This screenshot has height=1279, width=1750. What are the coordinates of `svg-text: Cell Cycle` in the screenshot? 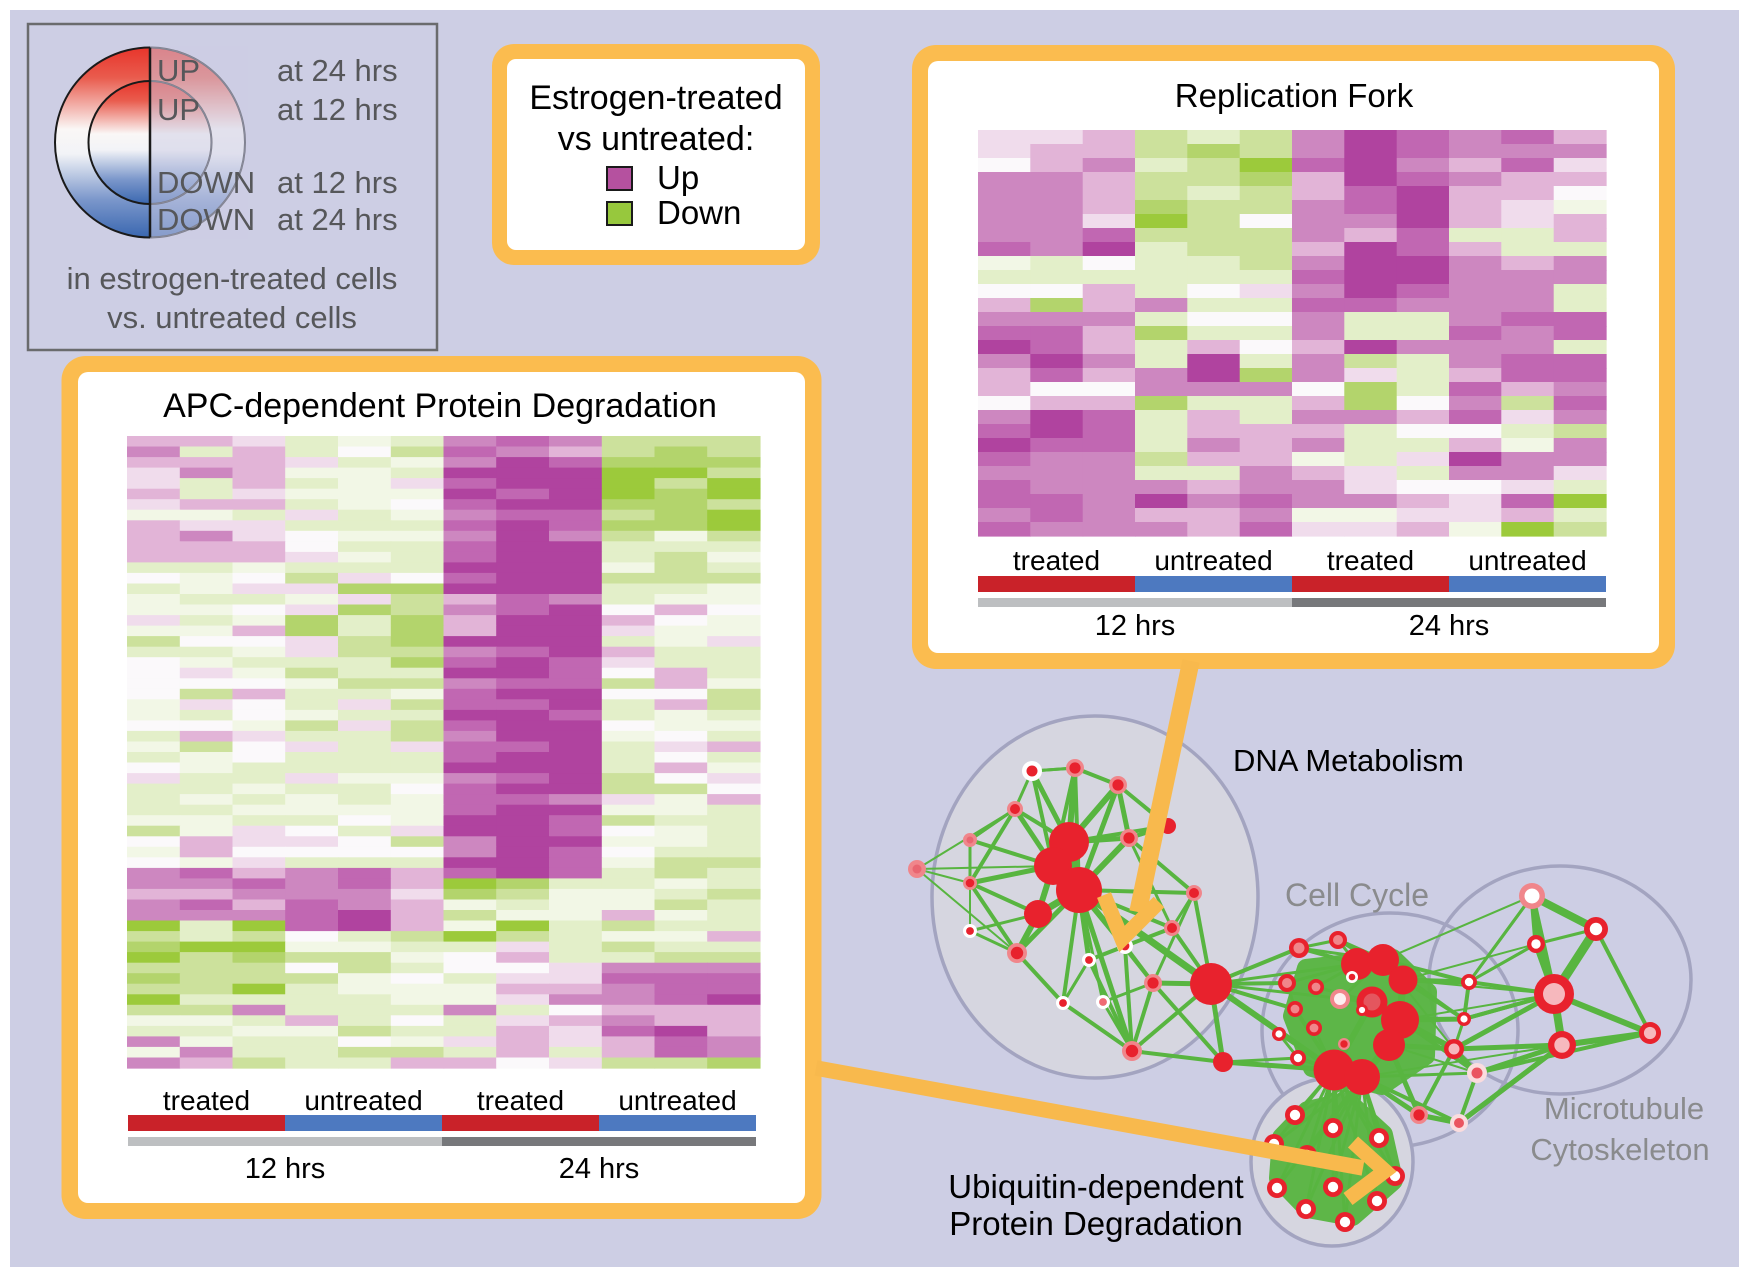 It's located at (1357, 895).